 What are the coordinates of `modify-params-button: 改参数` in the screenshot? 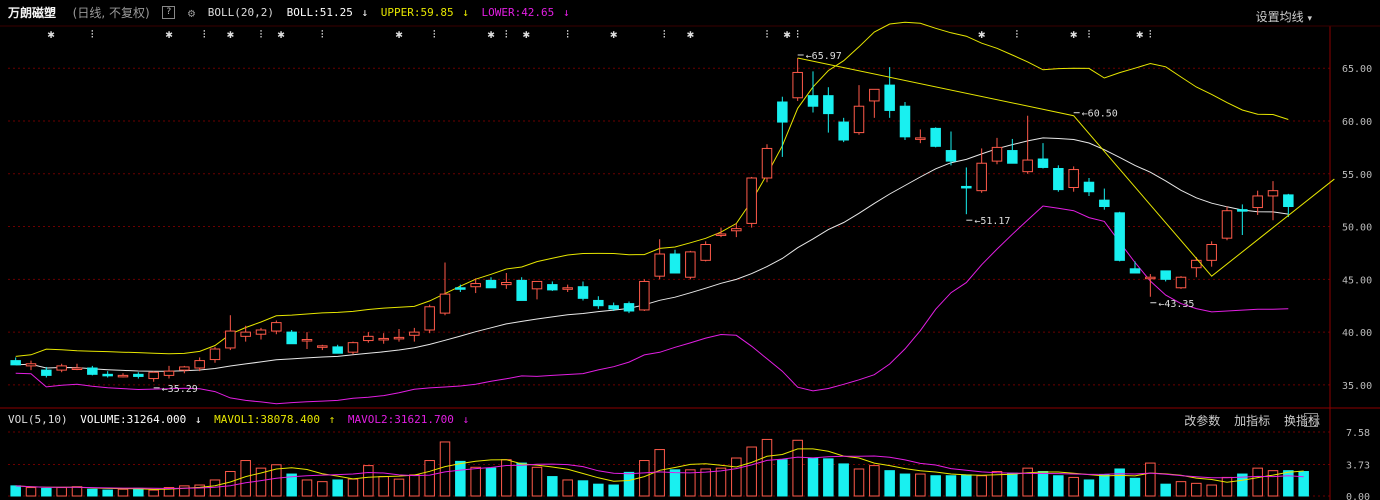 It's located at (1202, 421).